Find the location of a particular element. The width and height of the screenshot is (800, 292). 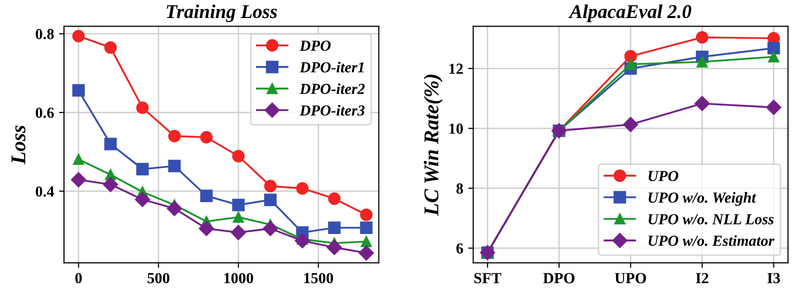

chart-title: AlpacaEval 2.0 is located at coordinates (630, 13).